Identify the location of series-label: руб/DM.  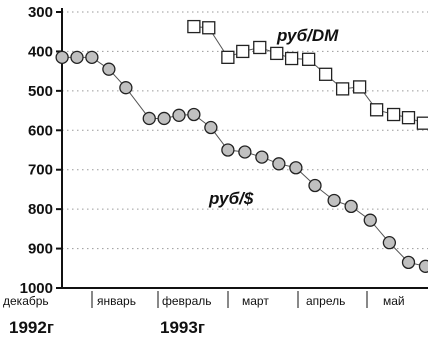
(307, 35).